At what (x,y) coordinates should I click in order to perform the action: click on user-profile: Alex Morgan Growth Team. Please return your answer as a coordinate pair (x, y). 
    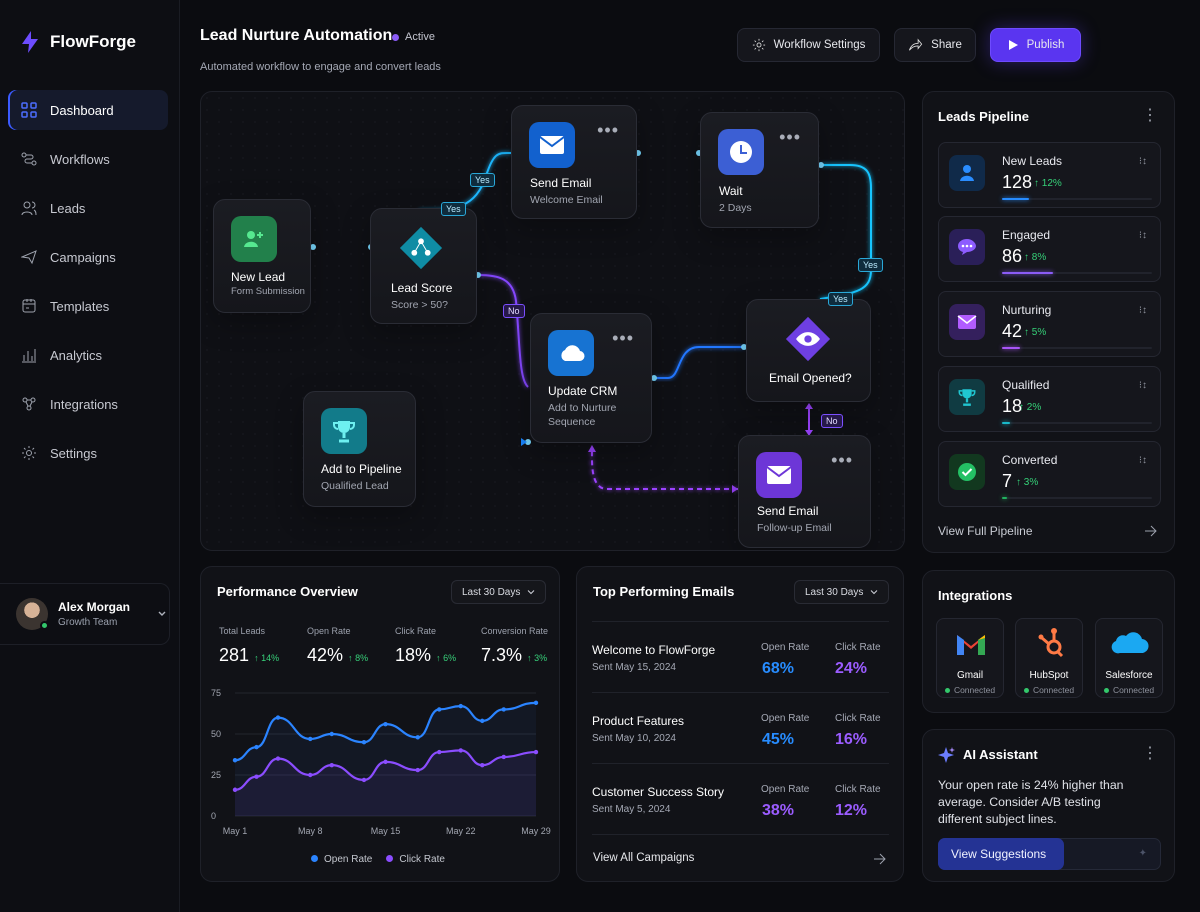
    Looking at the image, I should click on (85, 614).